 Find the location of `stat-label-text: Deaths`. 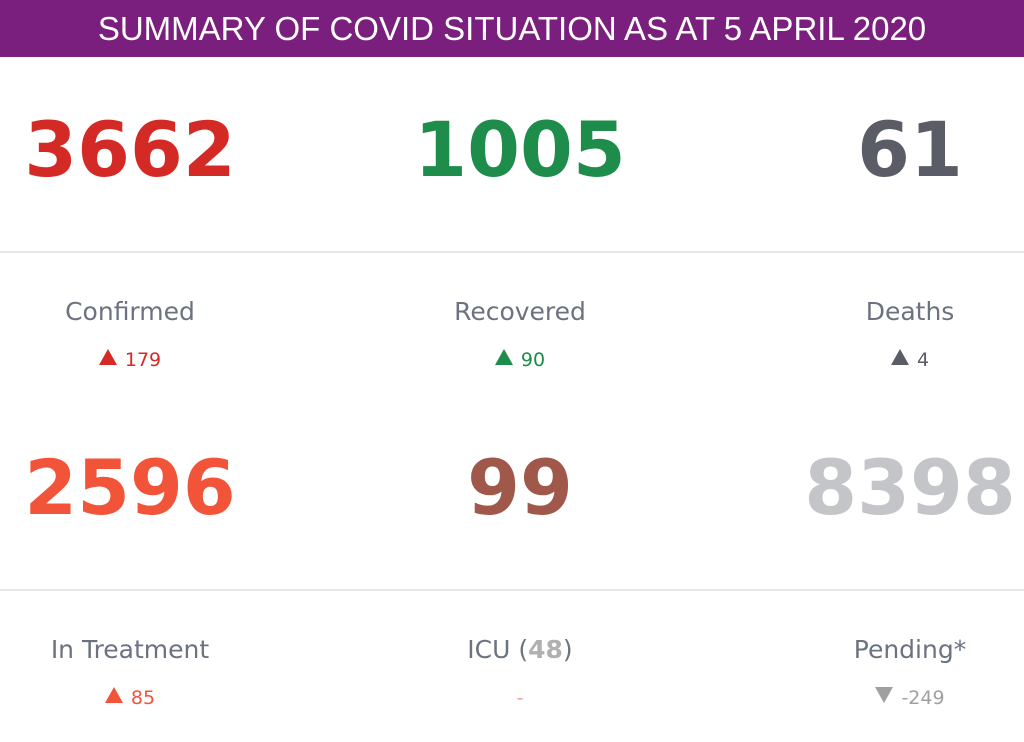

stat-label-text: Deaths is located at coordinates (910, 311).